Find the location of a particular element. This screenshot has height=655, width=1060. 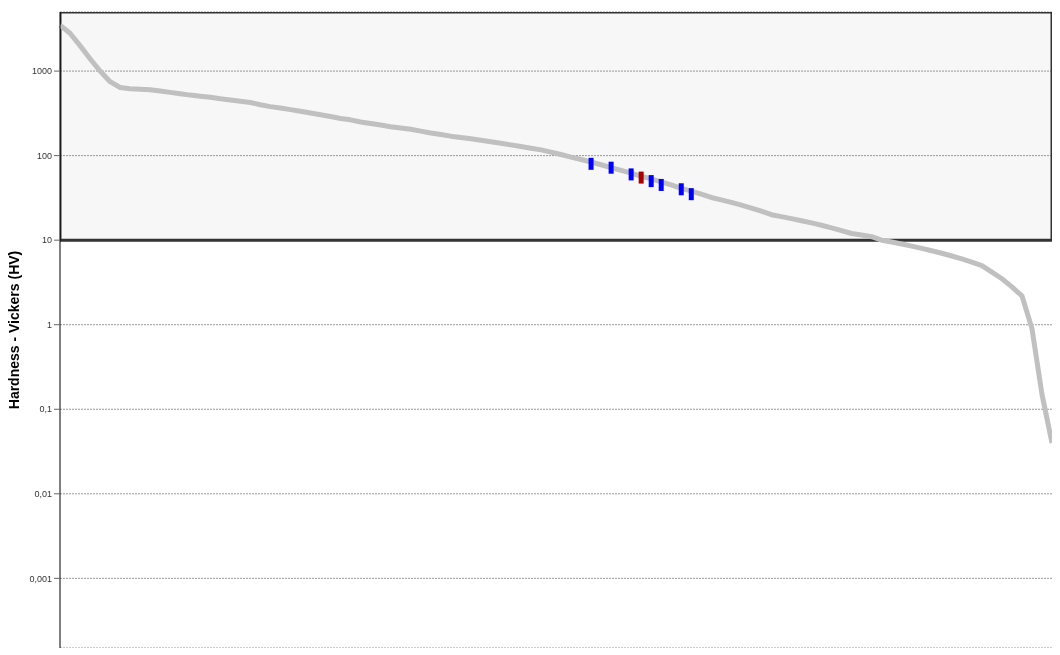

y-tick-label: 100 is located at coordinates (44, 155).